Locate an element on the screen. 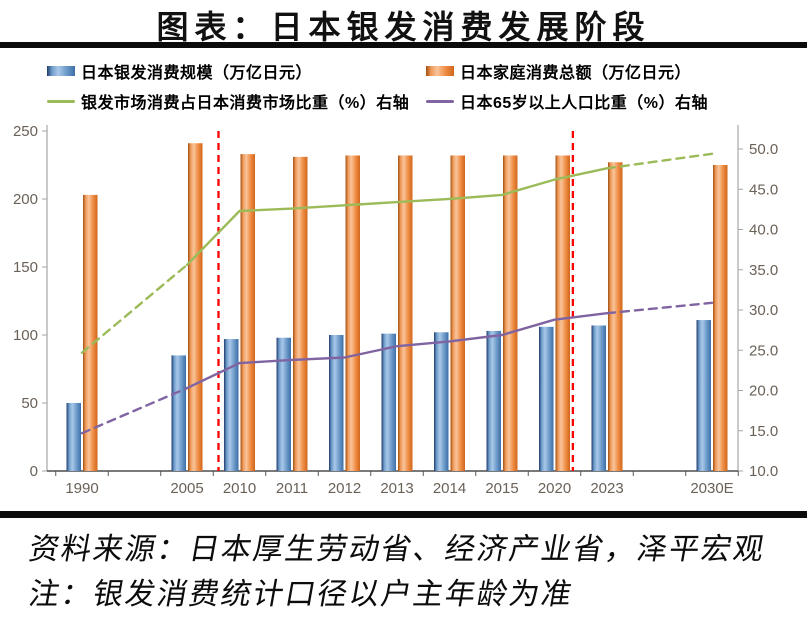 The height and width of the screenshot is (628, 807). right-axis-tick-label: 15.0 is located at coordinates (763, 431).